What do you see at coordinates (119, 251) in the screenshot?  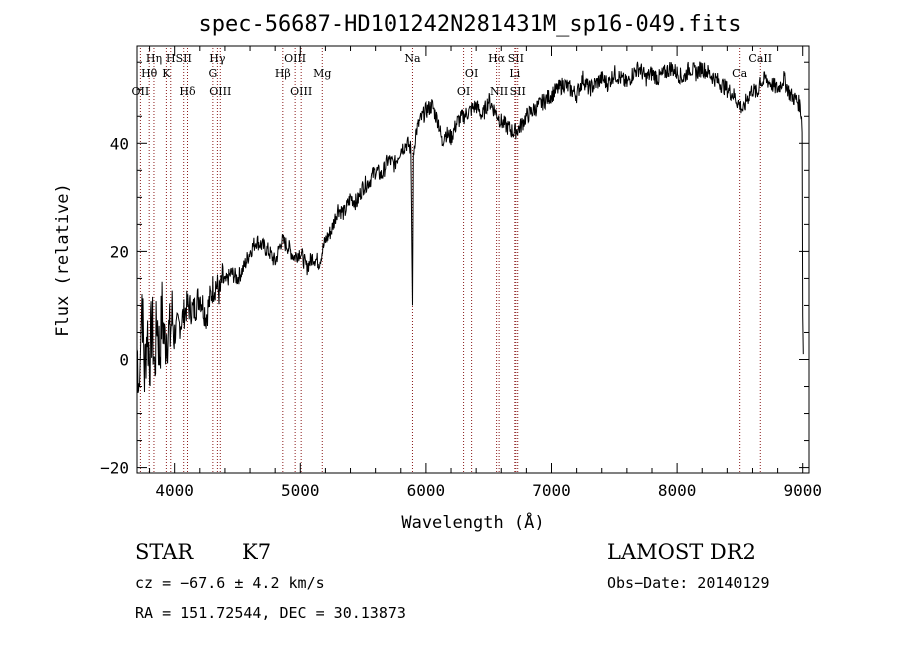 I see `y-tick-label: 20` at bounding box center [119, 251].